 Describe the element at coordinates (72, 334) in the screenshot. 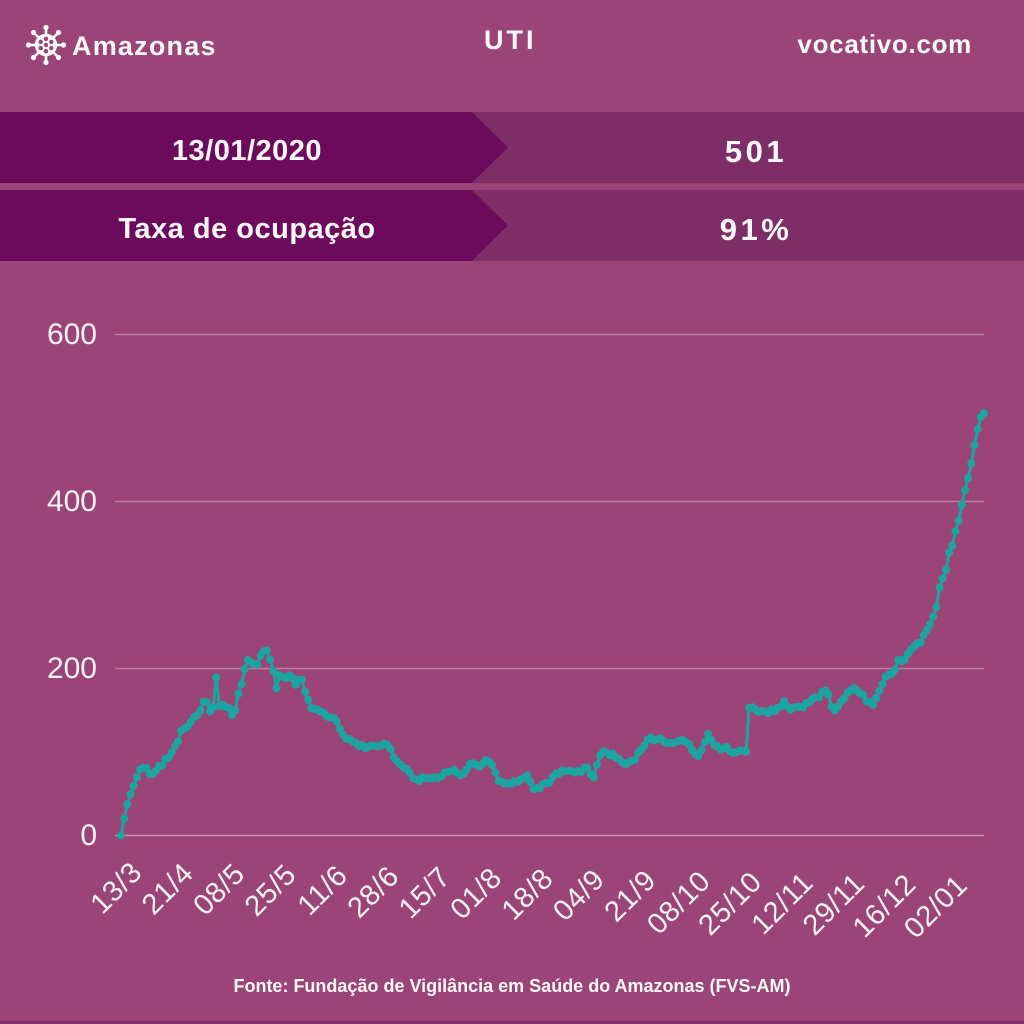

I see `svg-text: 600` at that location.